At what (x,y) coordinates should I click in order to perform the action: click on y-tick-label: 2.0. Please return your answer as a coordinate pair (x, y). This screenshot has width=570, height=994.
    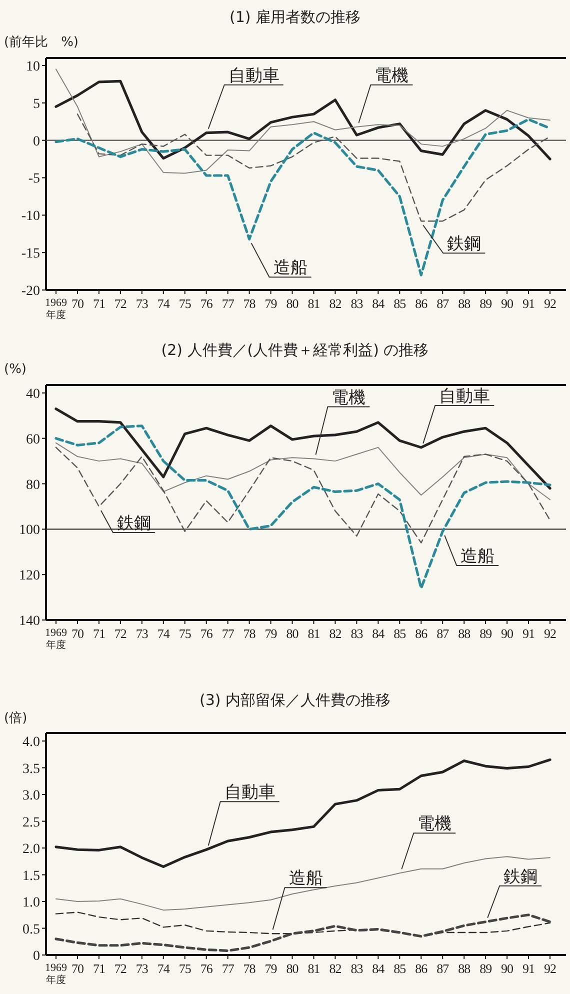
    Looking at the image, I should click on (31, 850).